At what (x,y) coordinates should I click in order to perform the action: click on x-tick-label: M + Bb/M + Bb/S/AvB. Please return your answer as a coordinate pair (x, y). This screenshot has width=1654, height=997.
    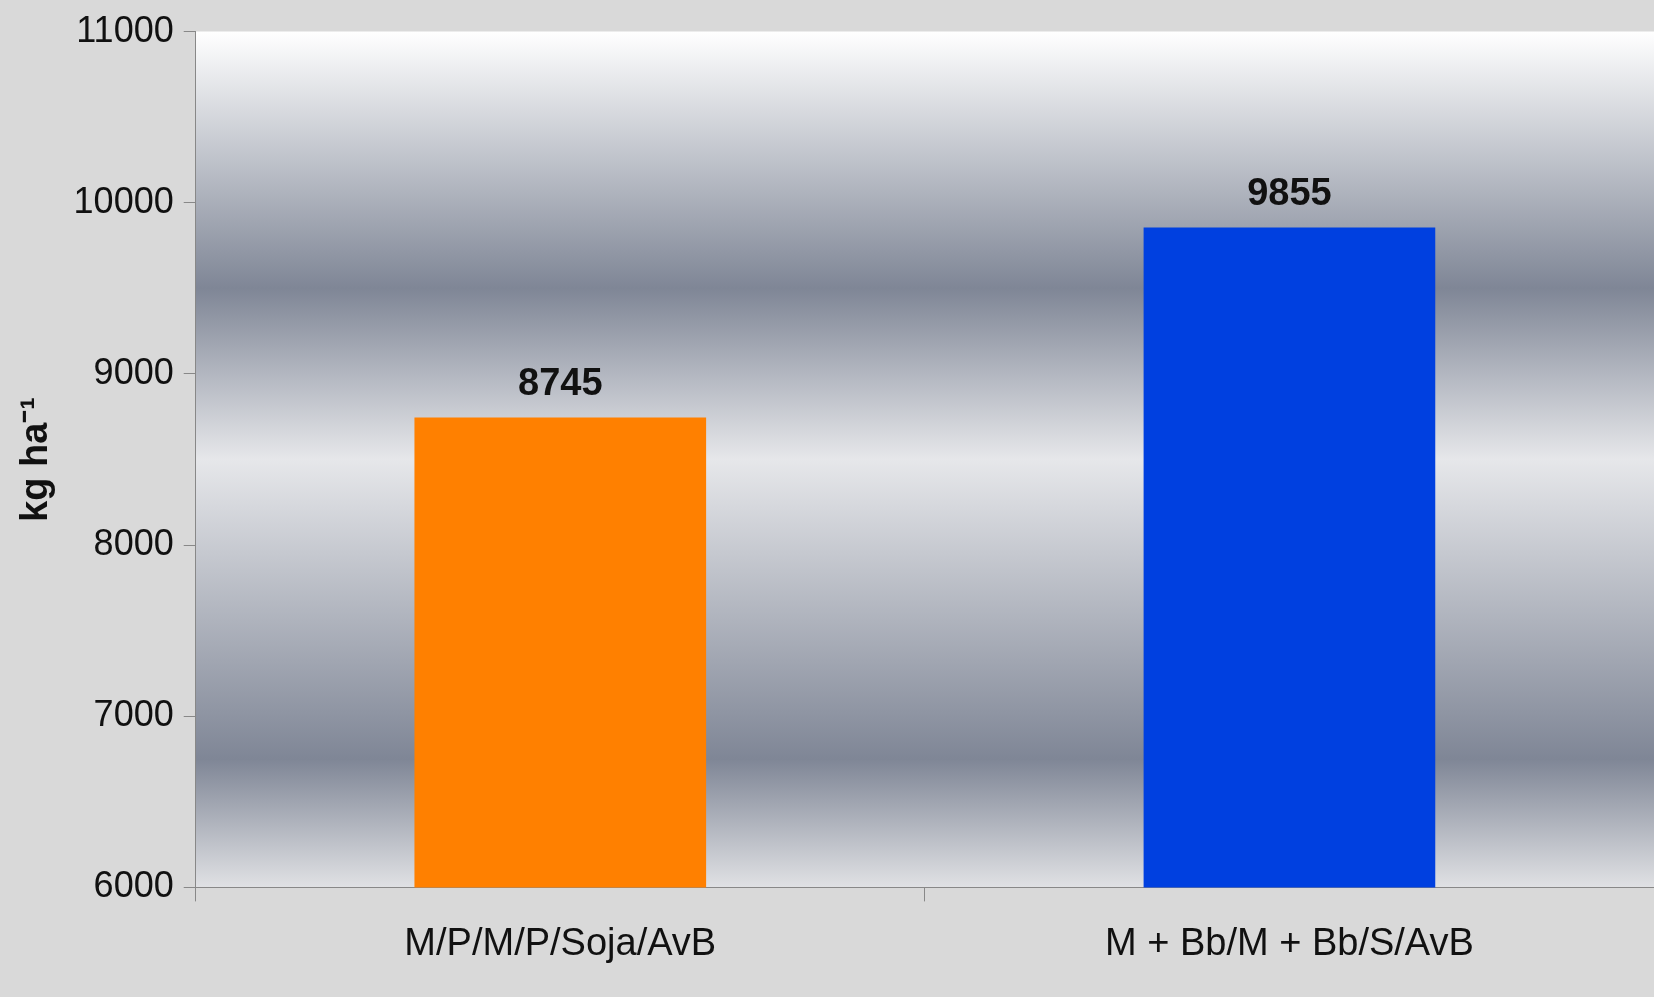
    Looking at the image, I should click on (1289, 941).